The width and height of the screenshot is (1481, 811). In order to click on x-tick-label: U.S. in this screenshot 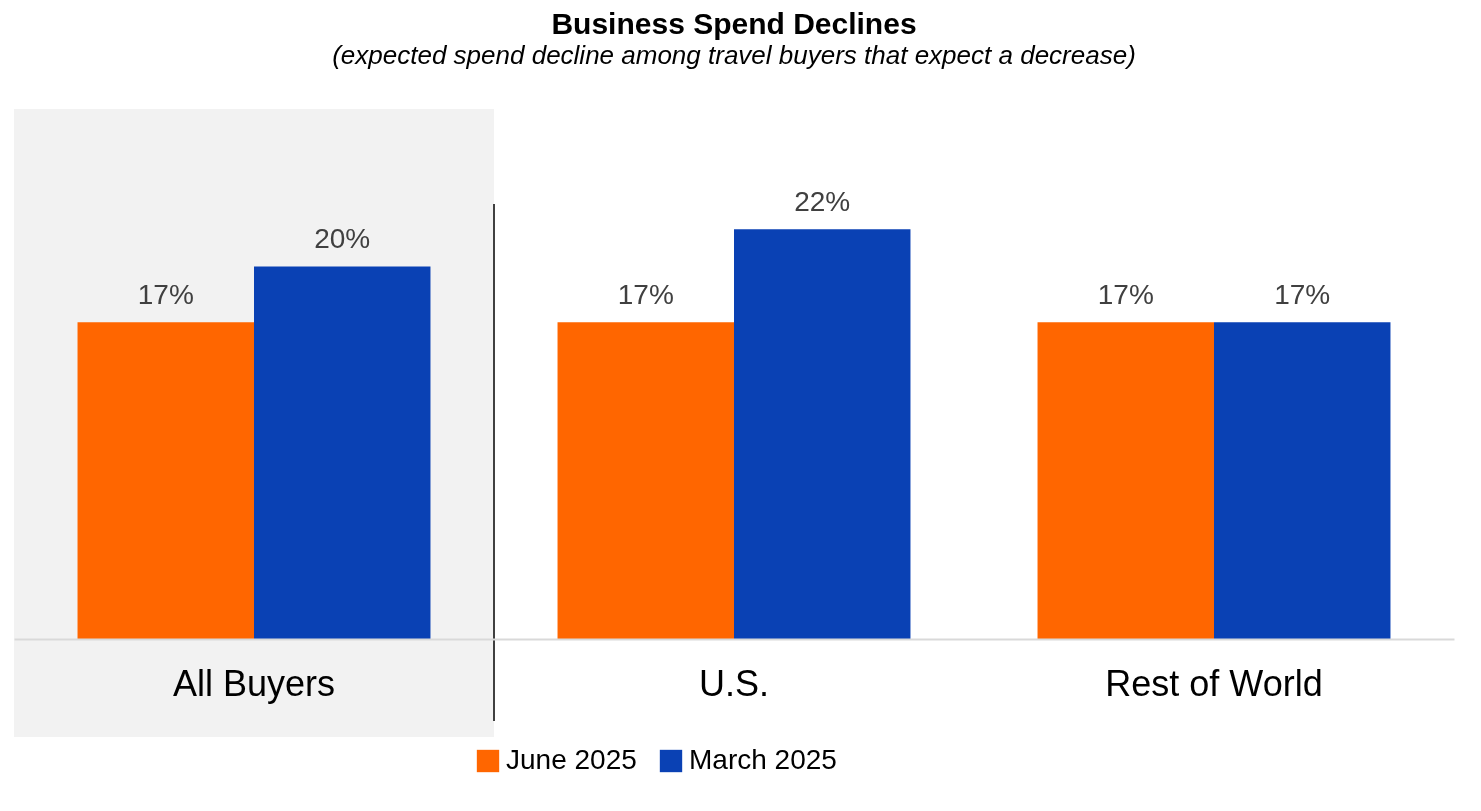, I will do `click(734, 683)`.